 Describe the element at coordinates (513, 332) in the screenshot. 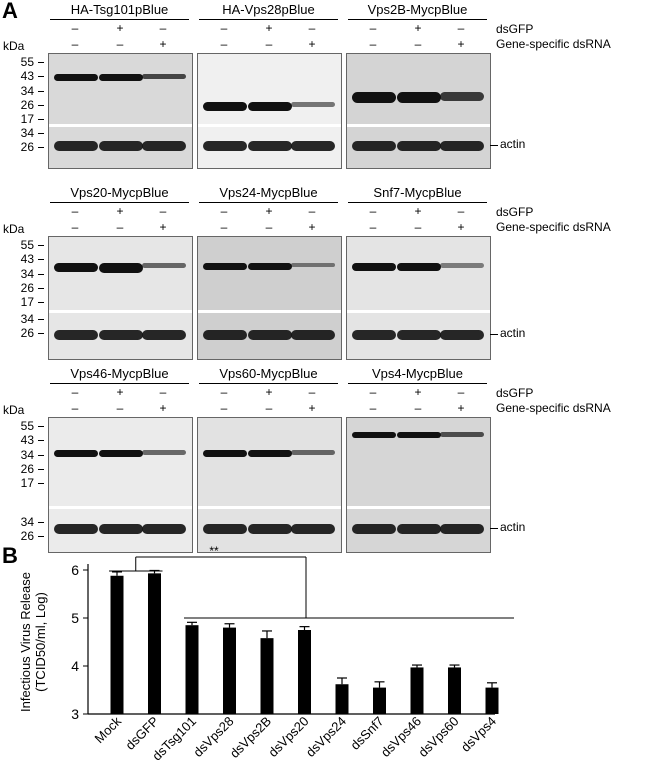

I see `actin-label: actin` at that location.